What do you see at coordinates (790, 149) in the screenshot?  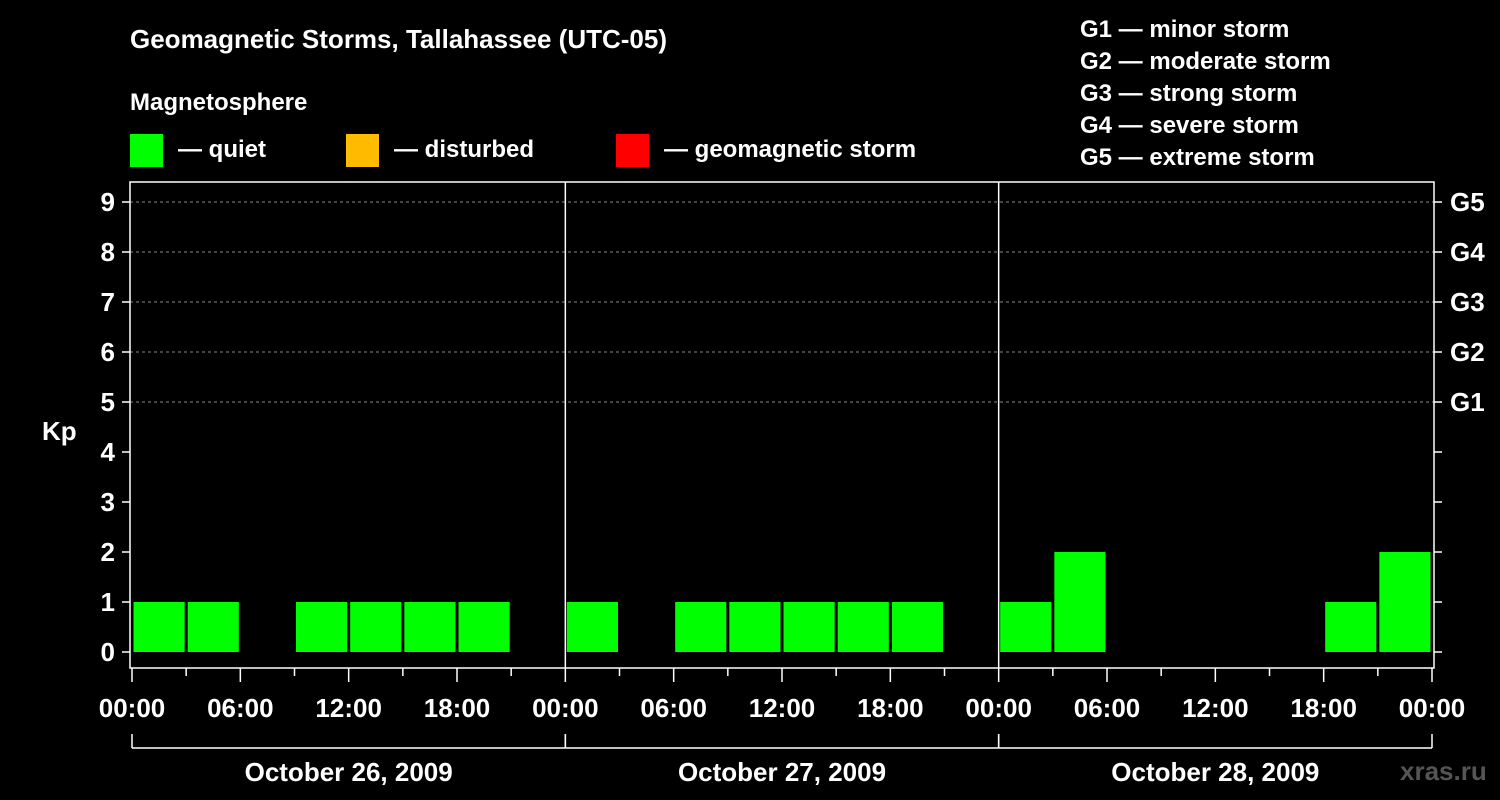 I see `legend-label: — geomagnetic storm` at bounding box center [790, 149].